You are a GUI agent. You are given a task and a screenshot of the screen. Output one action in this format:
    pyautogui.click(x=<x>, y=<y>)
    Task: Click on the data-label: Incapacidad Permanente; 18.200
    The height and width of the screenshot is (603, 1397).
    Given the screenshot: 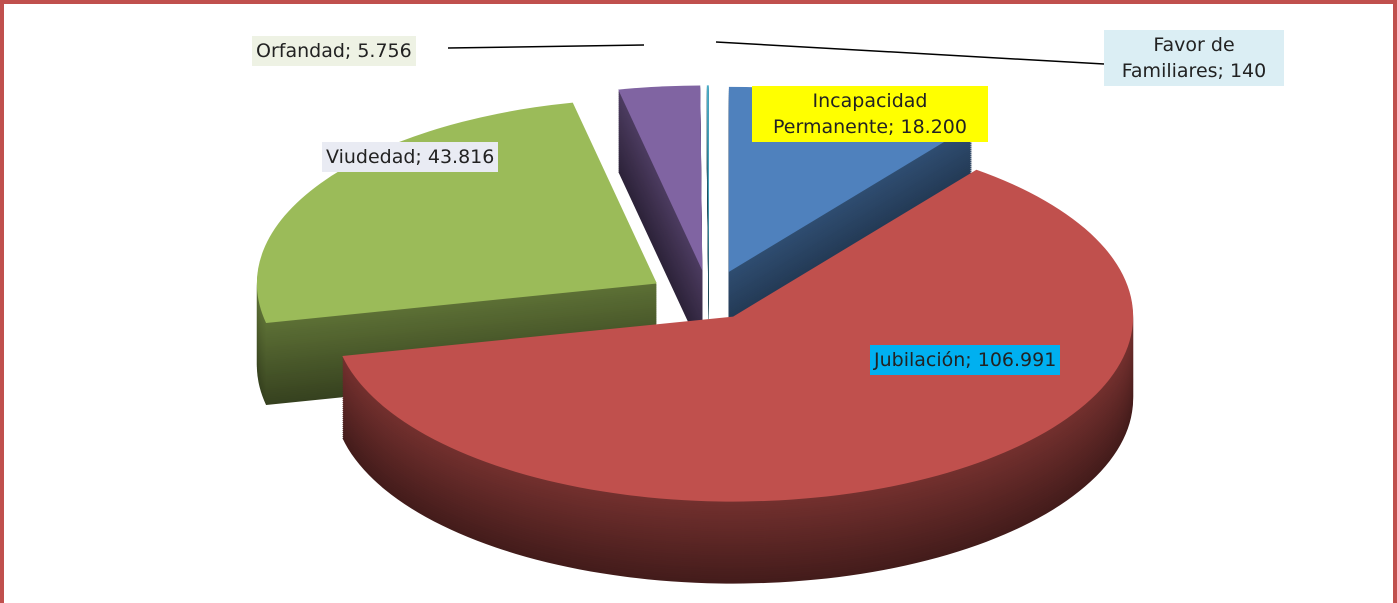 What is the action you would take?
    pyautogui.click(x=870, y=114)
    